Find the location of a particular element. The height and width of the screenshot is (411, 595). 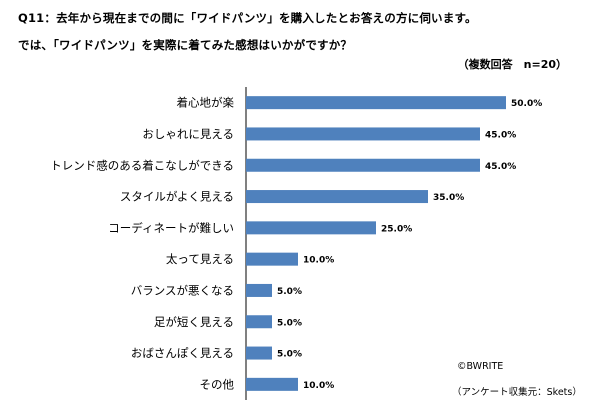

category-label: 足が短く見える is located at coordinates (194, 322).